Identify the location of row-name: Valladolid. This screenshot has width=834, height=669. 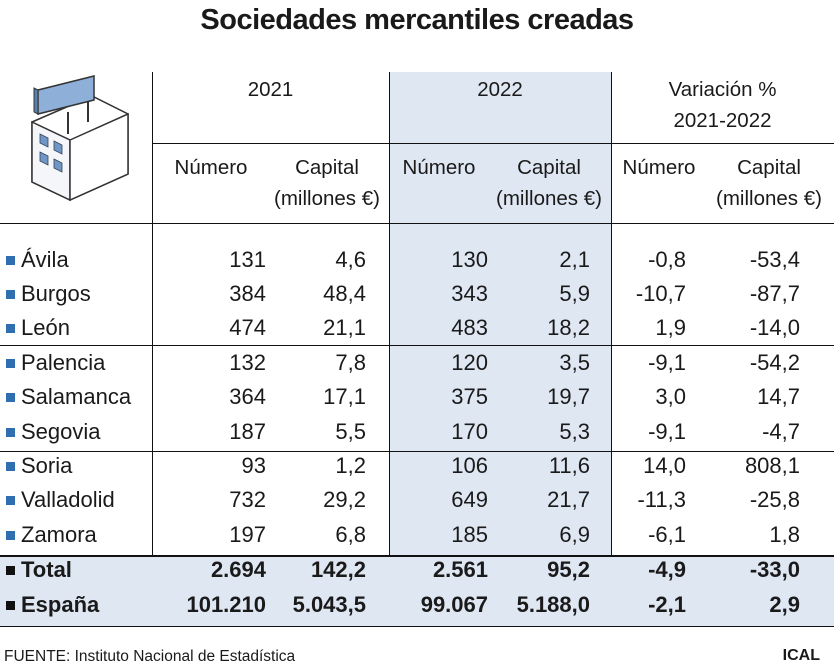
(68, 499).